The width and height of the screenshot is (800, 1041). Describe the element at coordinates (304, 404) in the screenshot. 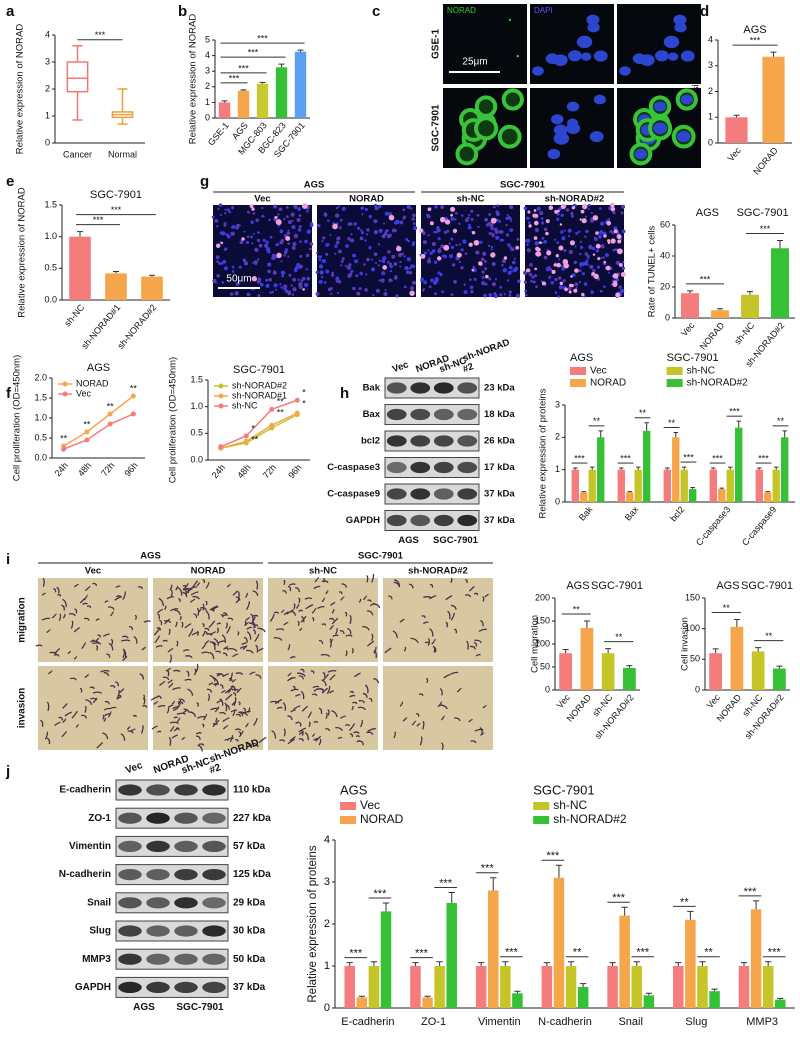

I see `significance-label: *` at that location.